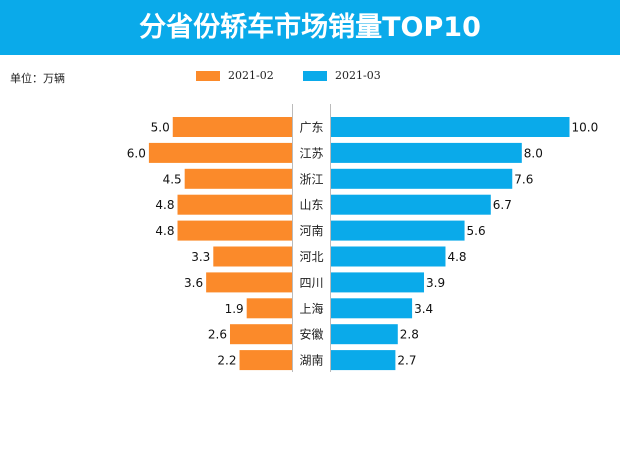 Image resolution: width=620 pixels, height=465 pixels. I want to click on data-label-right: 7.6, so click(523, 179).